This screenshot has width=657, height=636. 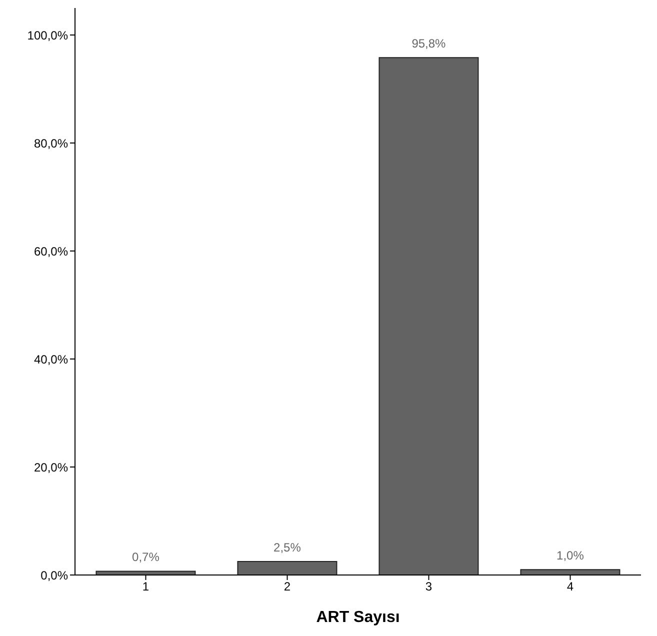 I want to click on x-tick-label: 2, so click(x=287, y=587).